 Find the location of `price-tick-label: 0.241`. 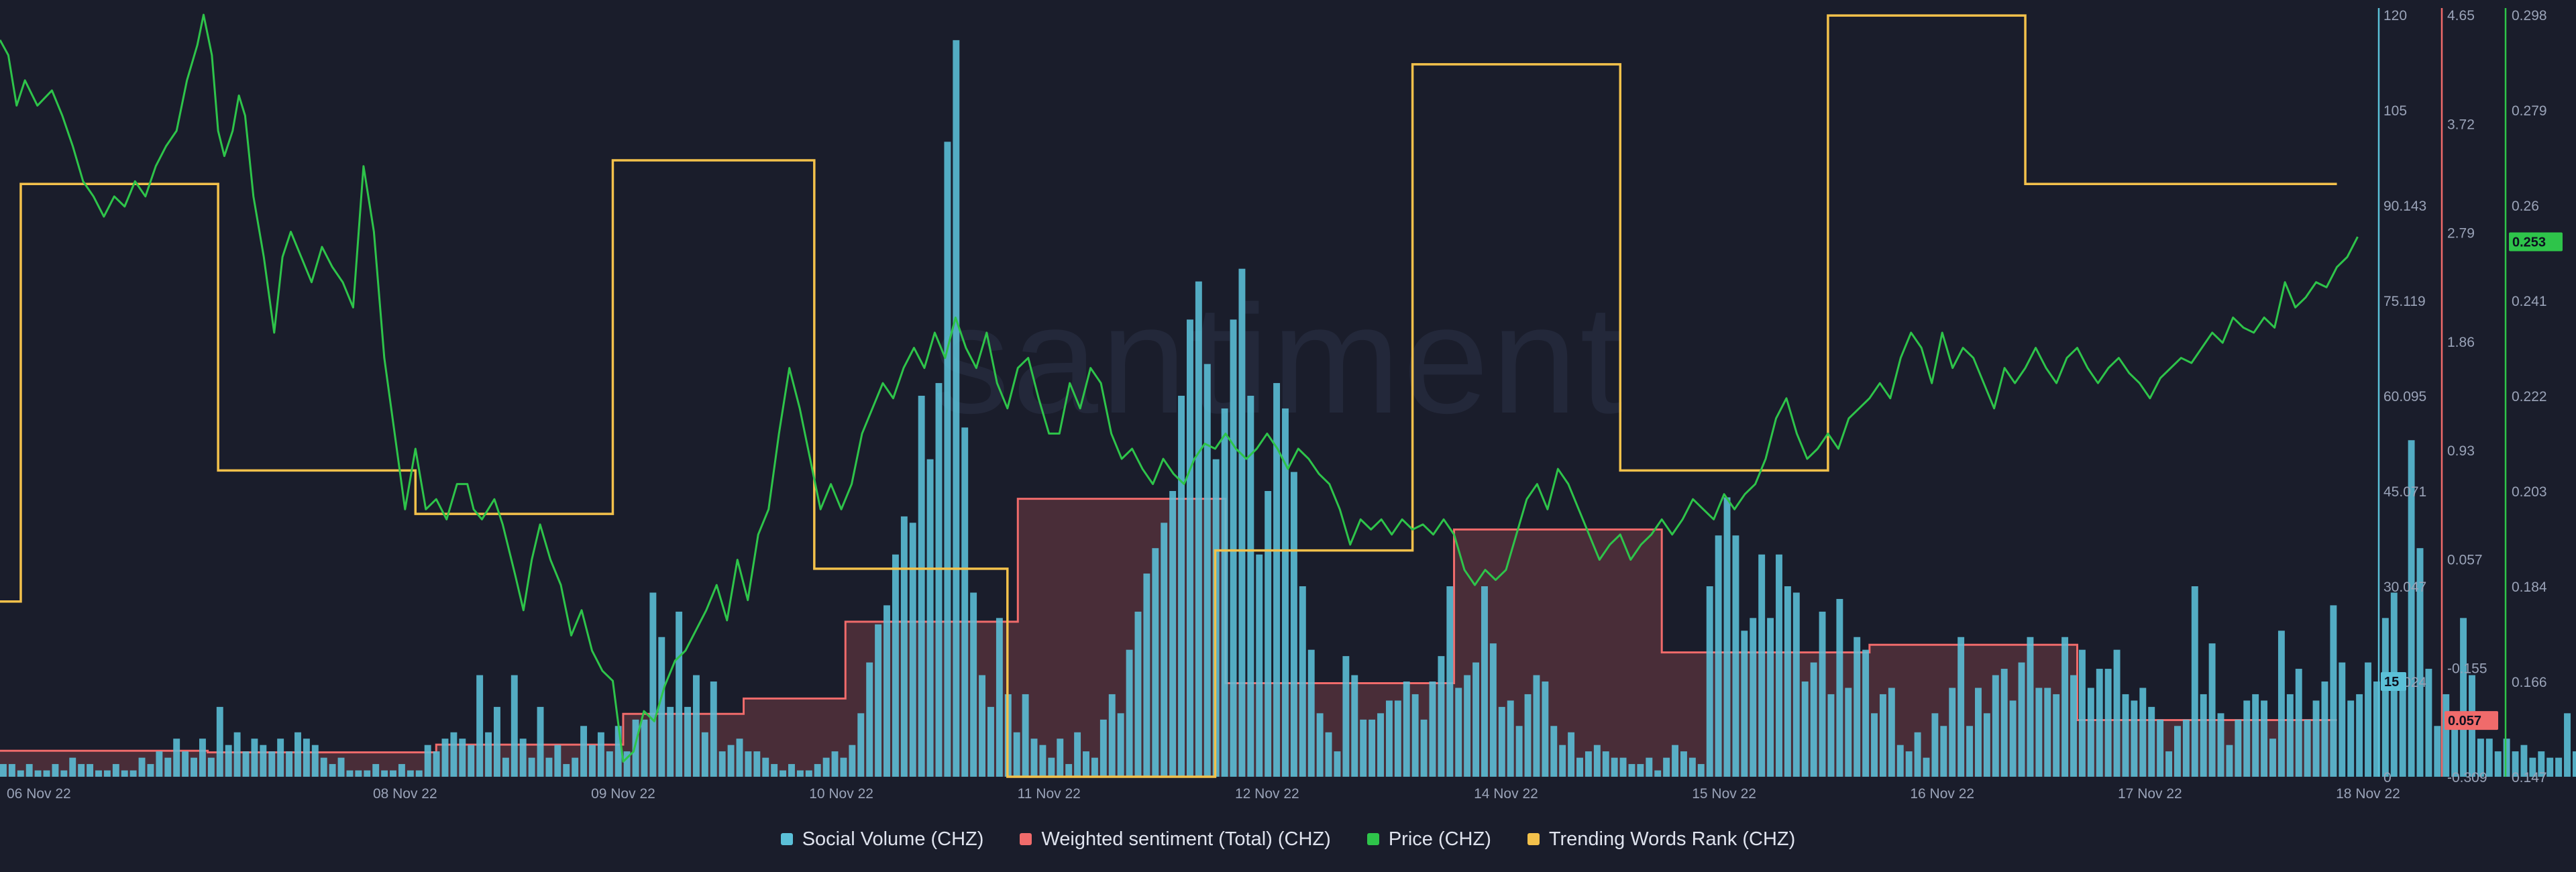

price-tick-label: 0.241 is located at coordinates (2529, 301).